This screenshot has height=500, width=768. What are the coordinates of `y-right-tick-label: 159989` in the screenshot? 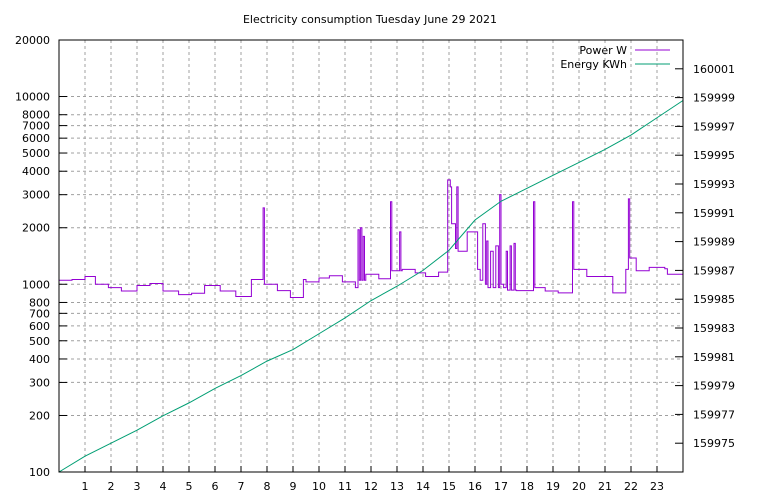 It's located at (714, 242).